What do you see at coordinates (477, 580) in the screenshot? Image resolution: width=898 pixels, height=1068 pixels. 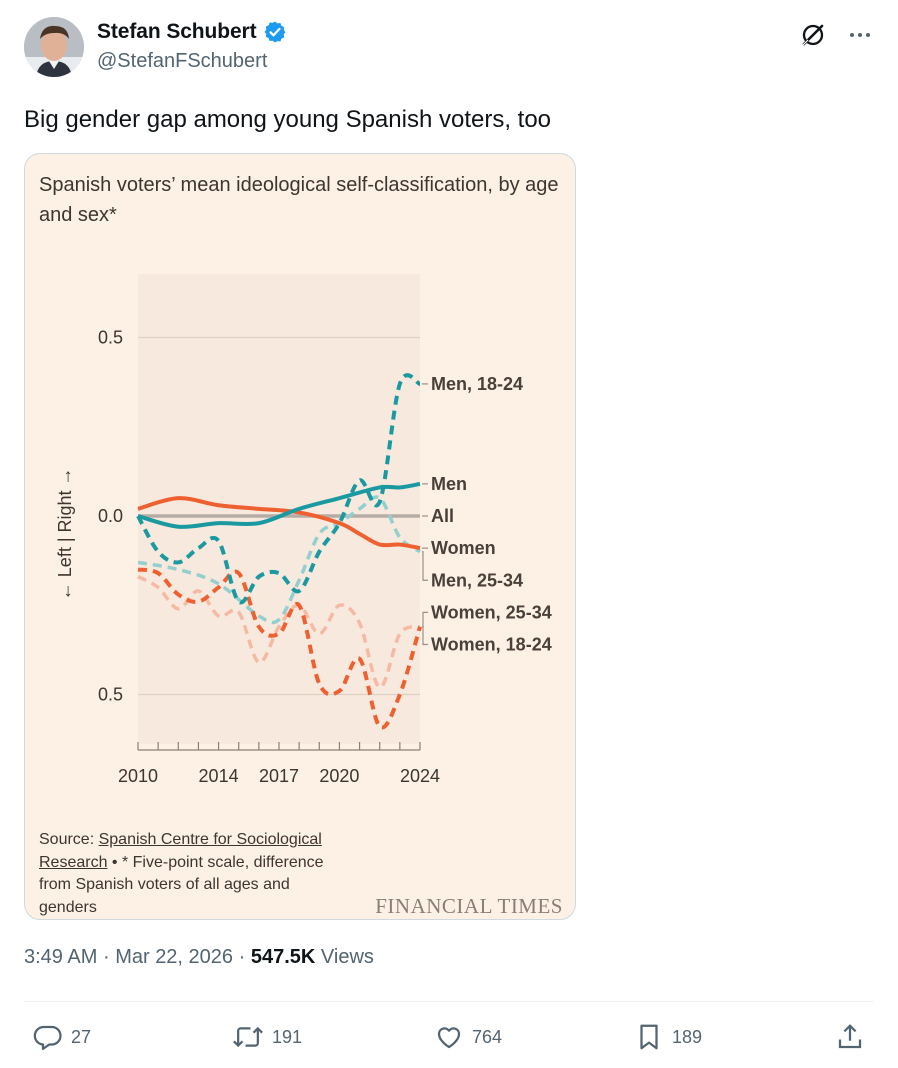 I see `series-label: Men, 25-34` at bounding box center [477, 580].